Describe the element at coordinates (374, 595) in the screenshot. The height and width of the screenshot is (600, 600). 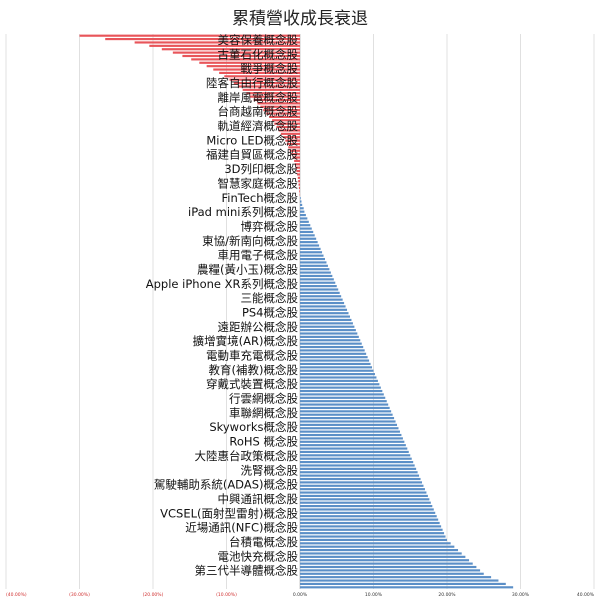
I see `tick-label-5: 10.00%` at that location.